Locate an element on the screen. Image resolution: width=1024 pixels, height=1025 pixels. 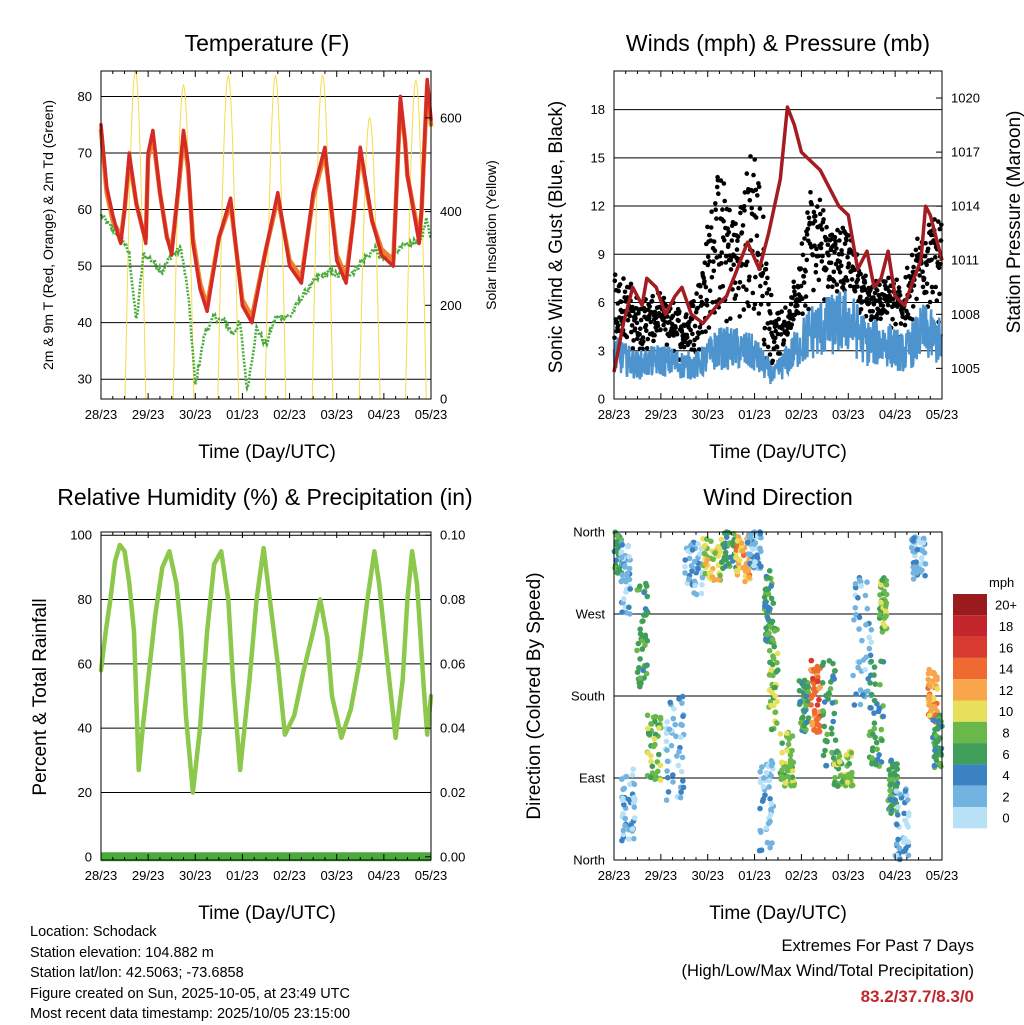
temperature-ytick-label: 30 is located at coordinates (85, 379).